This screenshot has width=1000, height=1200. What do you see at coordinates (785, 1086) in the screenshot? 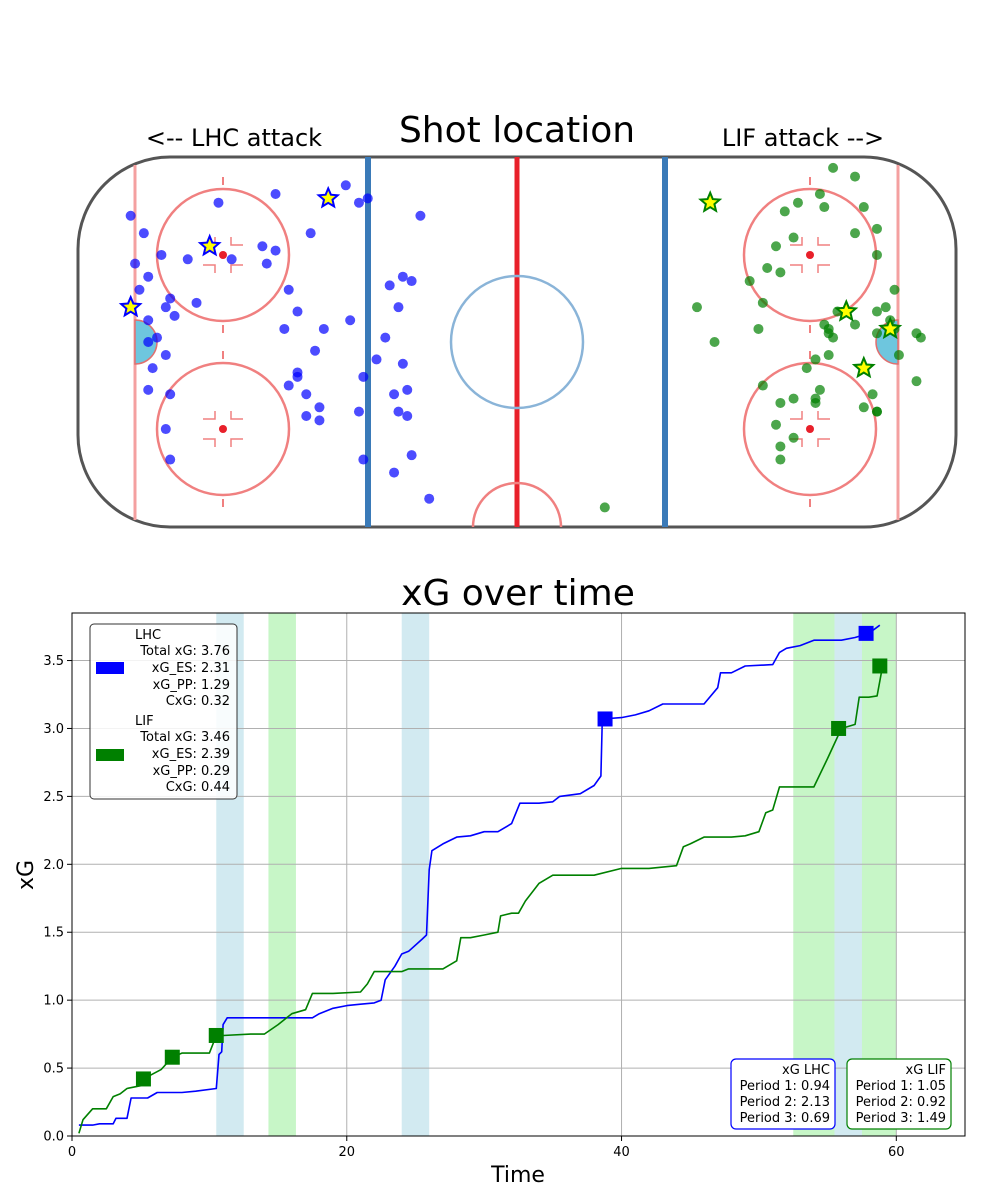
I see `period-lhc-p1: Period 1: 0.94` at bounding box center [785, 1086].